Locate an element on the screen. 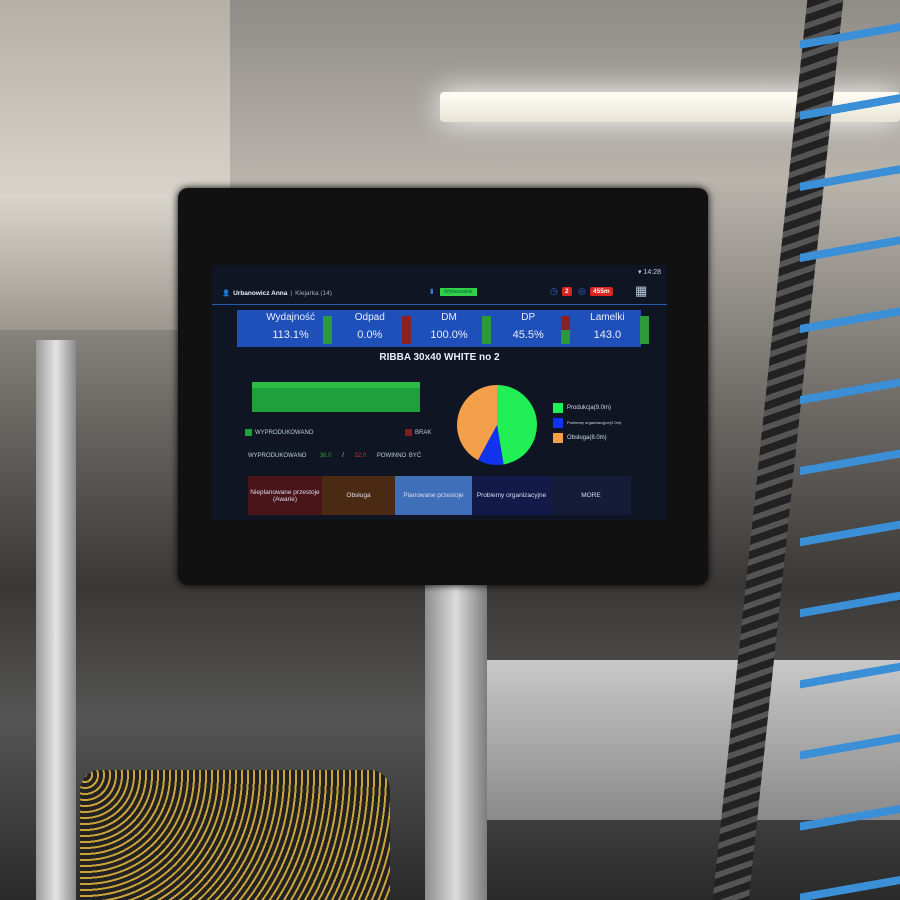 The height and width of the screenshot is (900, 900). clock-icon: ◷ is located at coordinates (554, 291).